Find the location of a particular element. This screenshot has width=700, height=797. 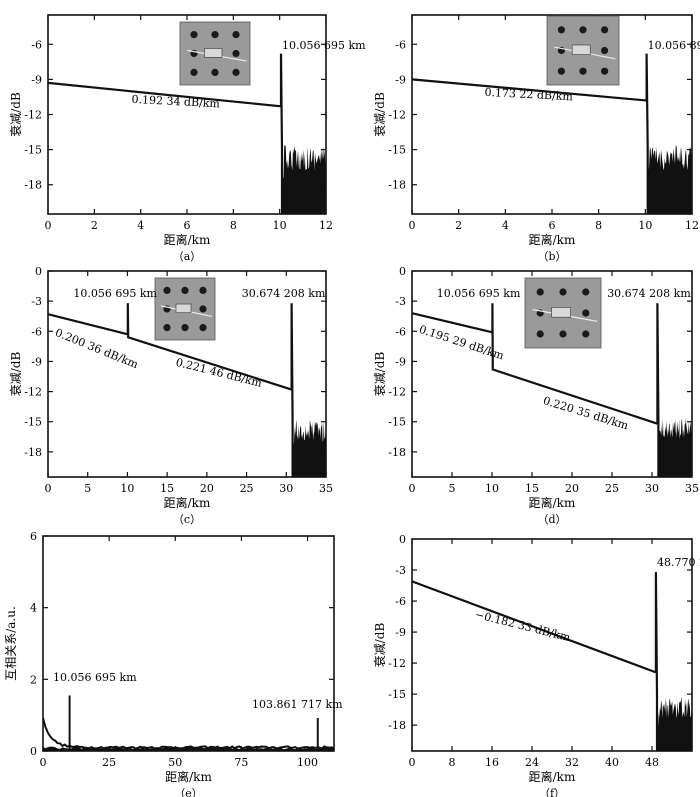

annotation-label: 0.221 46 dB/km is located at coordinates (218, 373).